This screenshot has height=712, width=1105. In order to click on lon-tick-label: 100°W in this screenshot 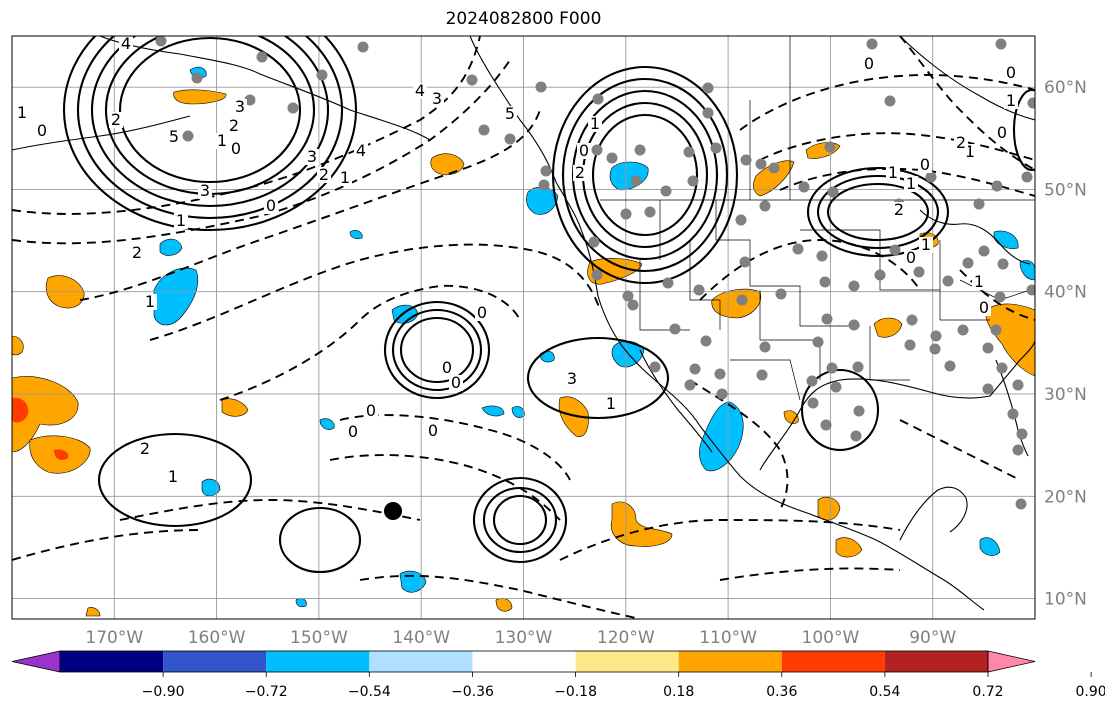, I will do `click(831, 638)`.